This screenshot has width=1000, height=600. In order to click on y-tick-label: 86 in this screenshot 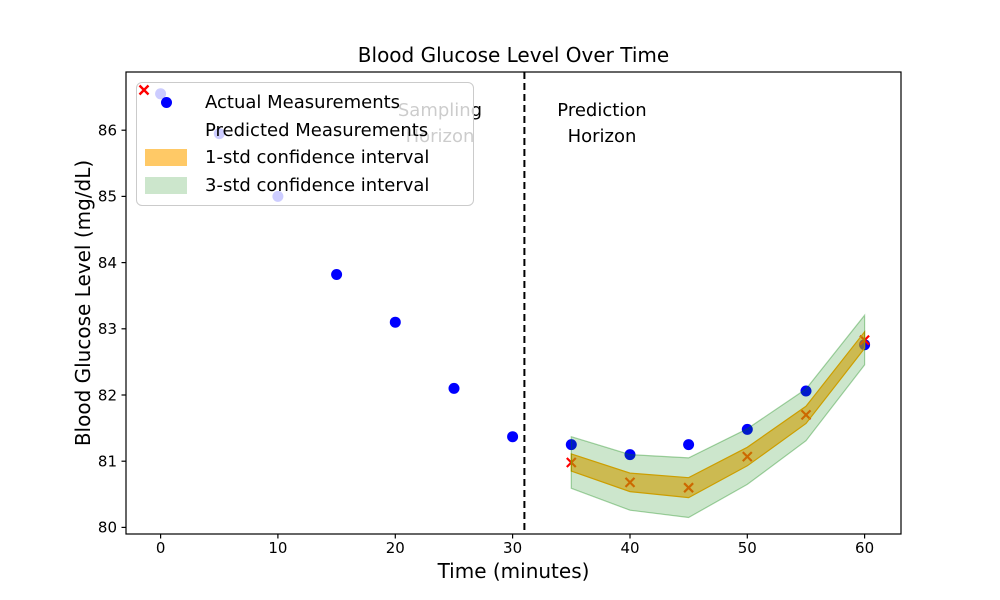, I will do `click(107, 130)`.